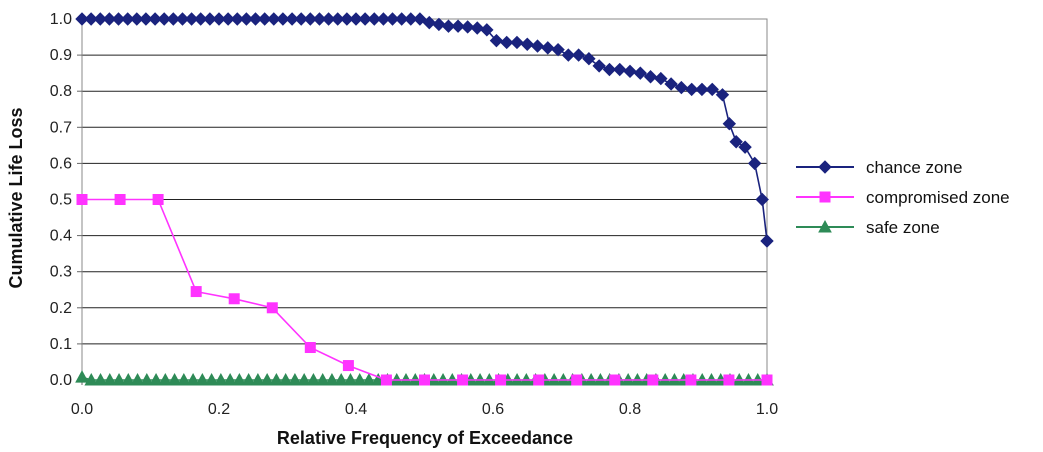  I want to click on x-axis-ticks: 0.0 0.2 0.4 0.6 0.8 1.0, so click(424, 399).